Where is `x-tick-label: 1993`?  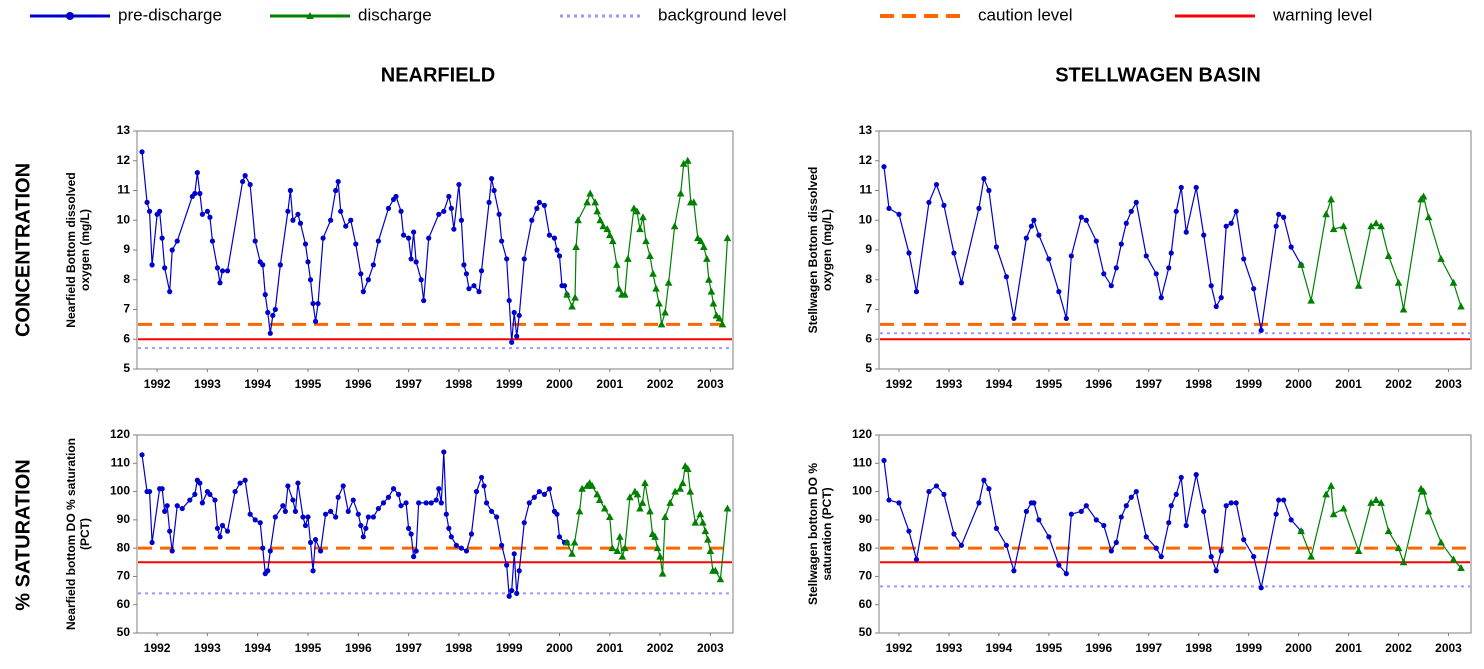
x-tick-label: 1993 is located at coordinates (949, 648).